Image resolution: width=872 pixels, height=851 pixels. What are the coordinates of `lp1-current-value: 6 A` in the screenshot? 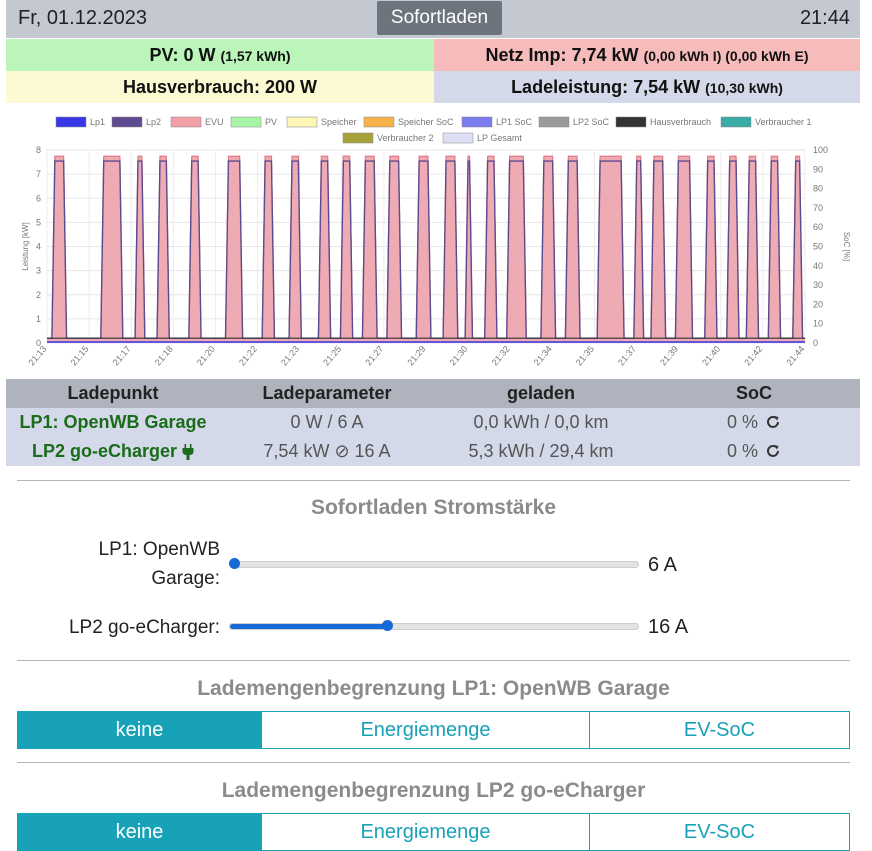 It's located at (662, 565).